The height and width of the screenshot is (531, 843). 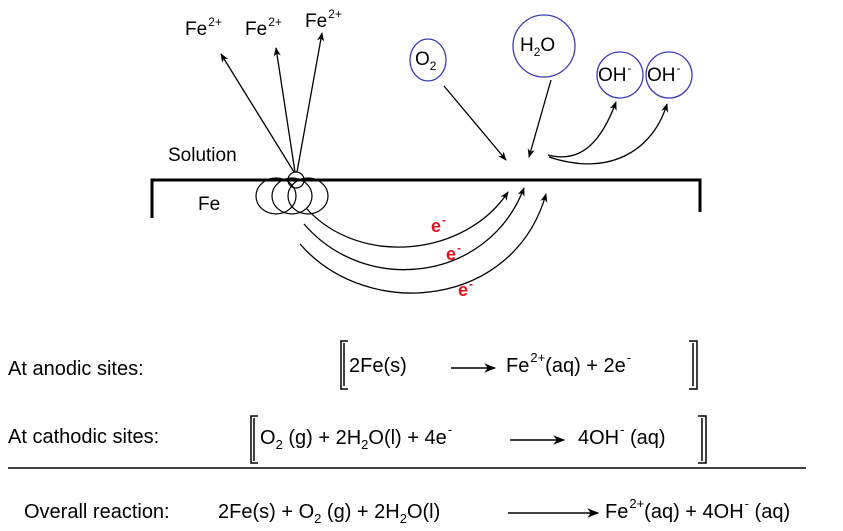 I want to click on metal-label: Fe, so click(x=209, y=204).